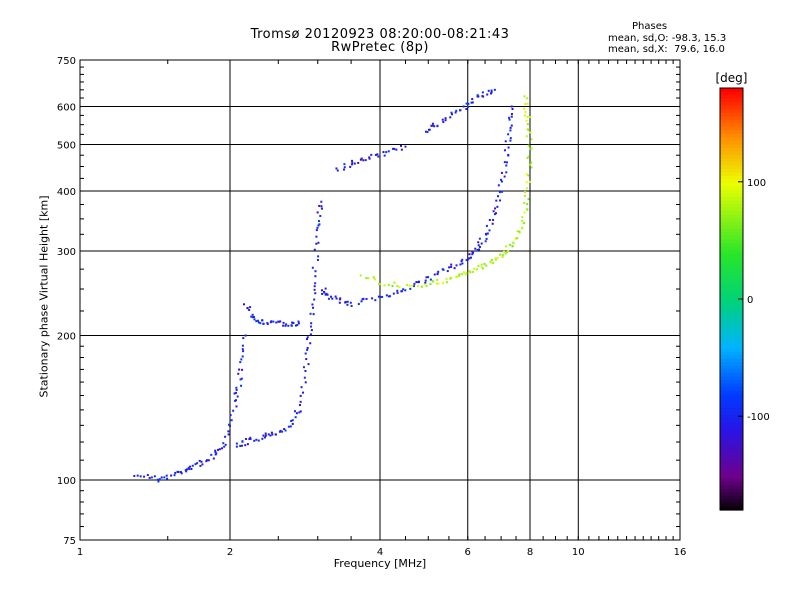  I want to click on colorbar-tick-label: 0, so click(750, 300).